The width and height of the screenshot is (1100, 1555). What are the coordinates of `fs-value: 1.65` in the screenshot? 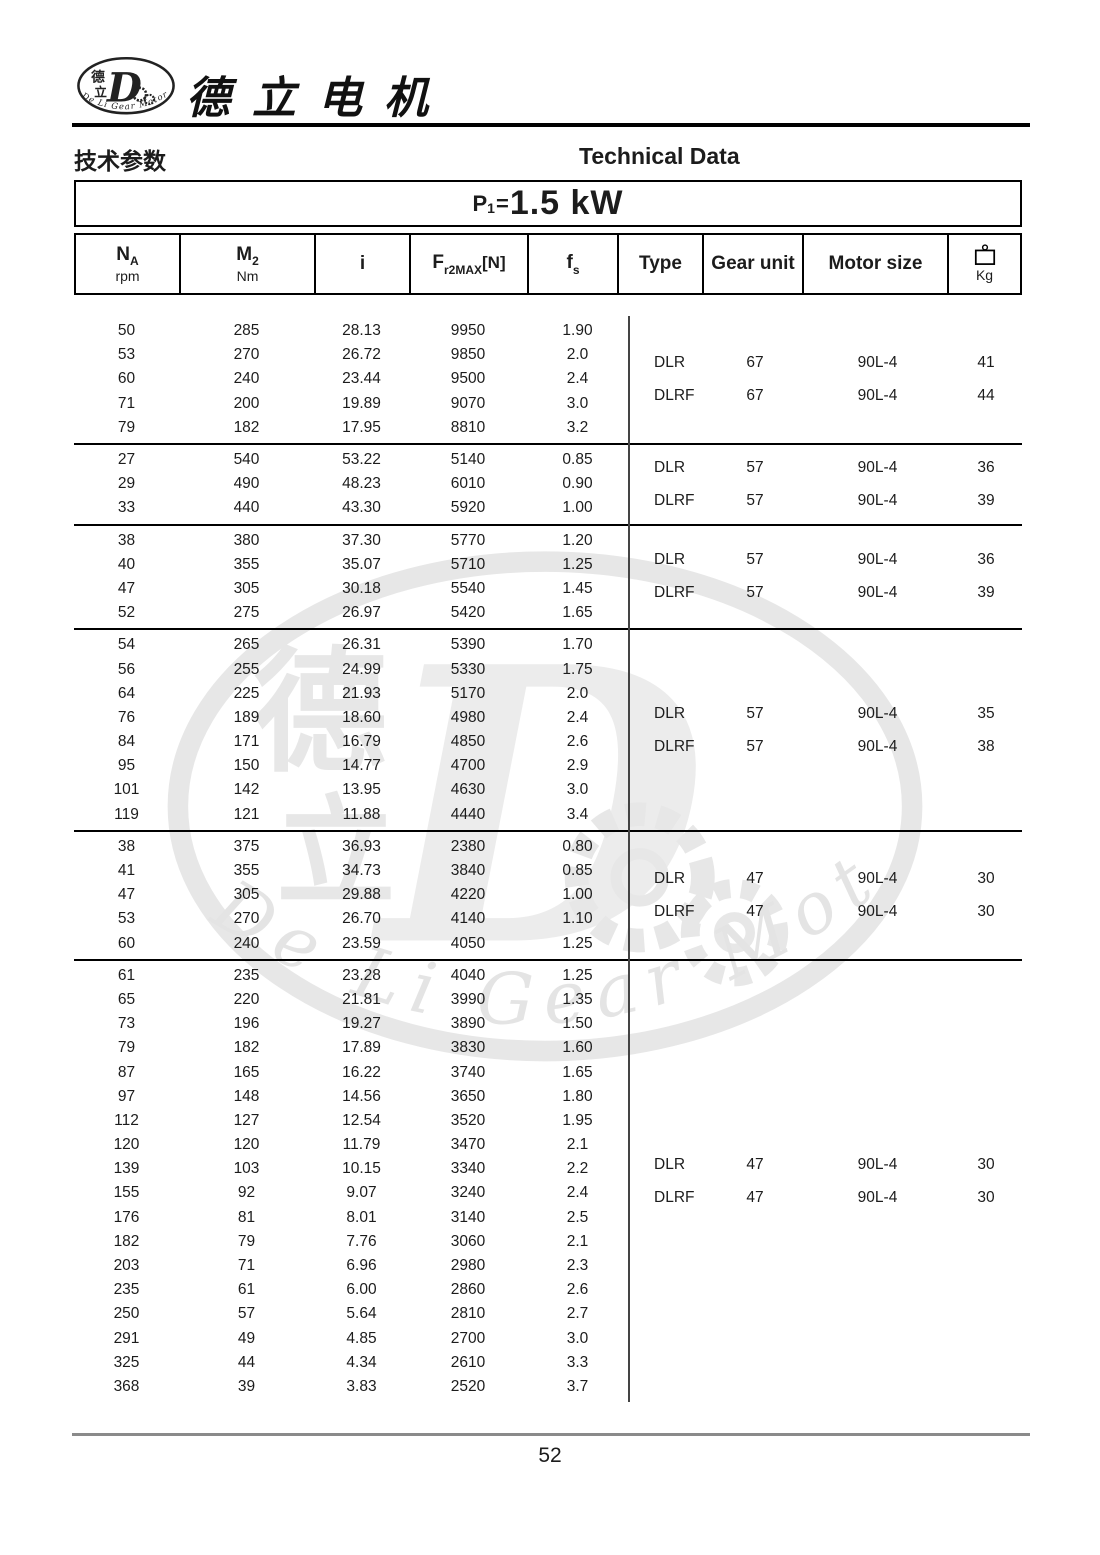 It's located at (577, 1072).